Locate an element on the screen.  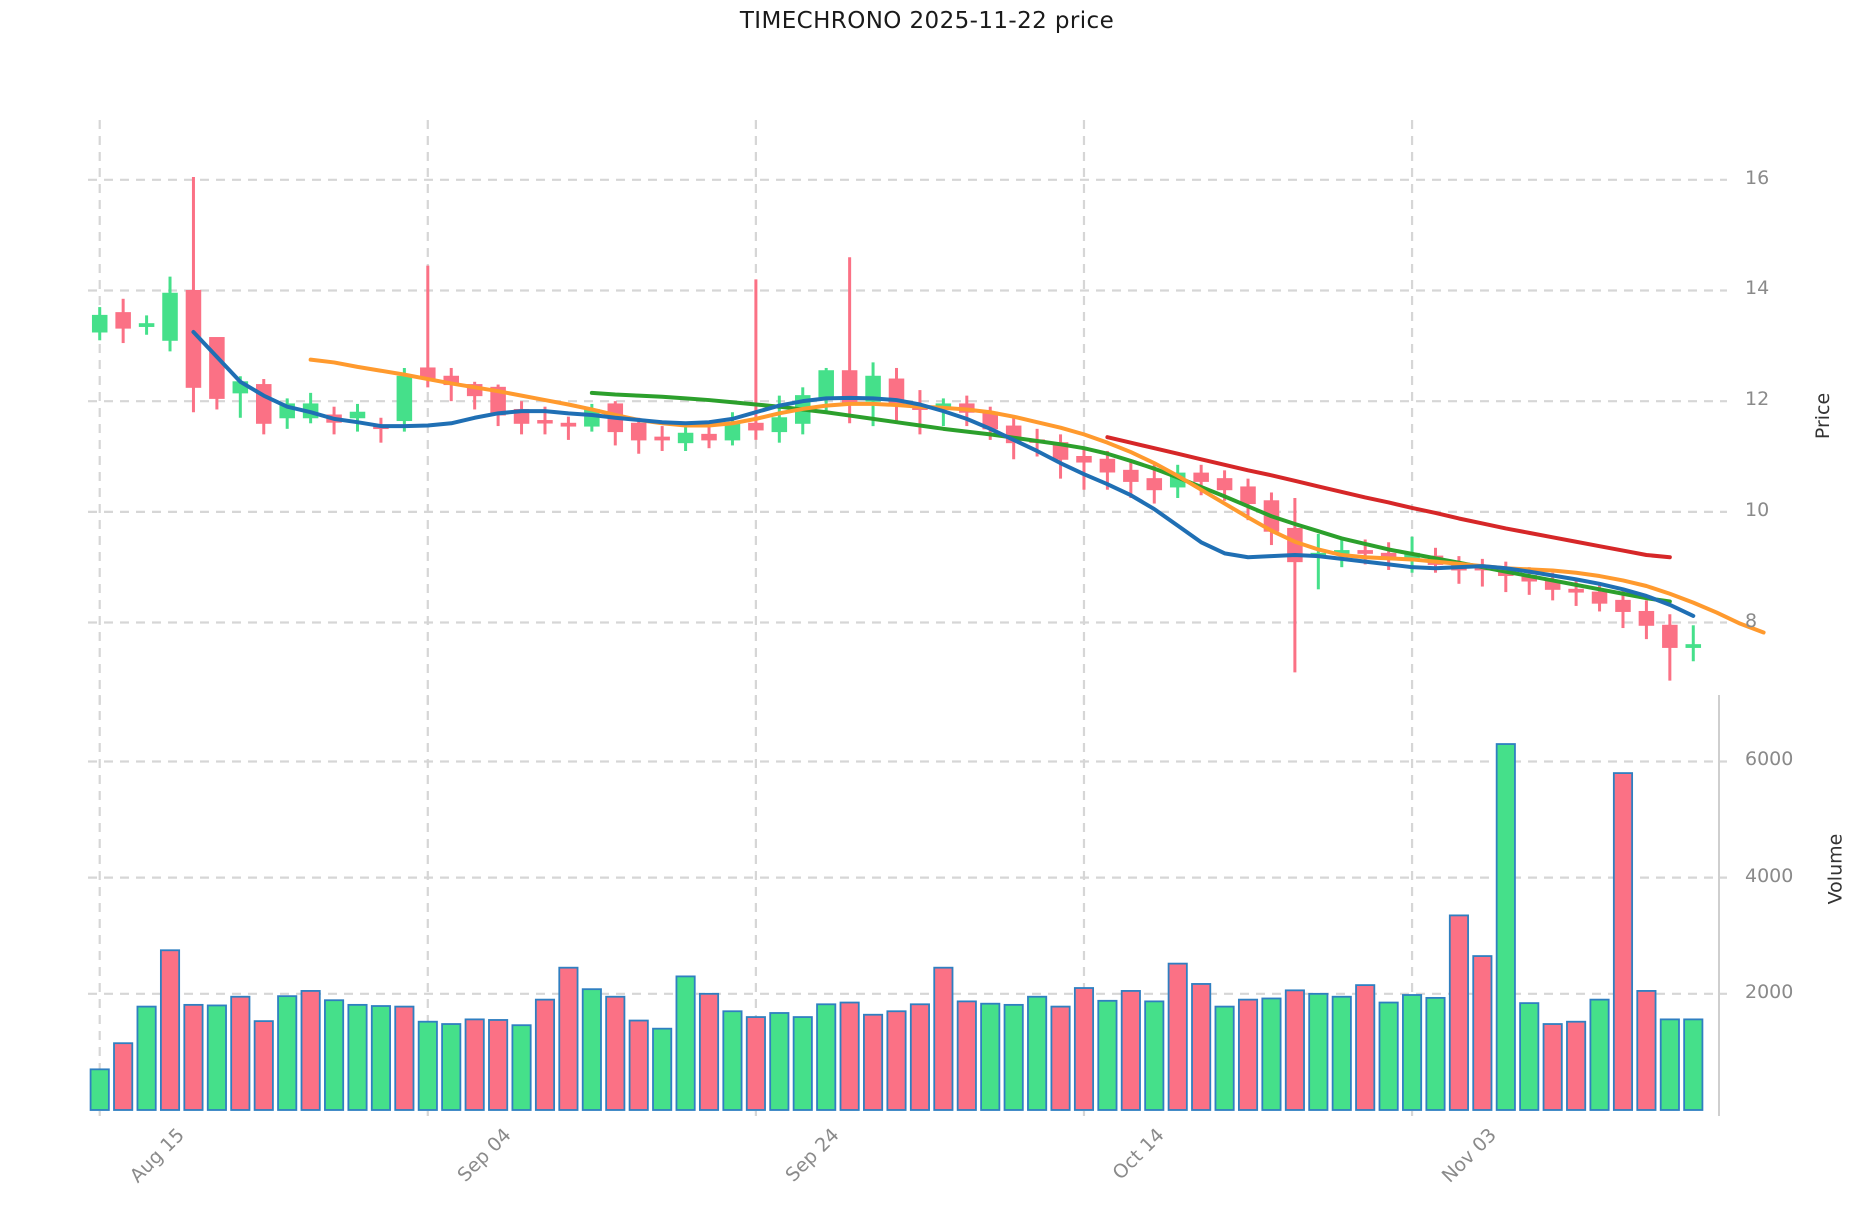
volume-tick-label-1: 4000 is located at coordinates (1769, 875).